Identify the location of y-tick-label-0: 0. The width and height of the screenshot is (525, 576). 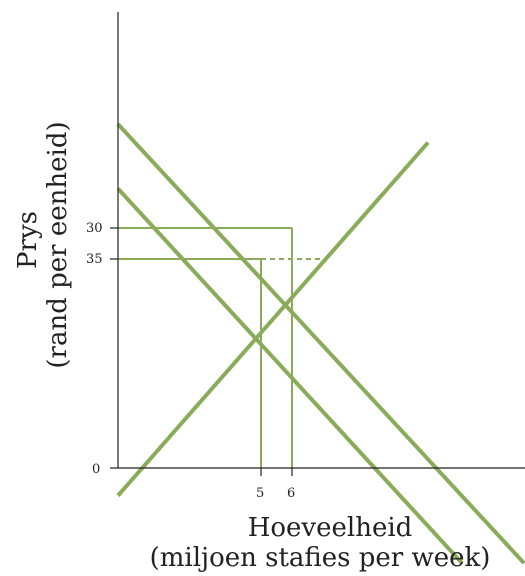
(96, 469).